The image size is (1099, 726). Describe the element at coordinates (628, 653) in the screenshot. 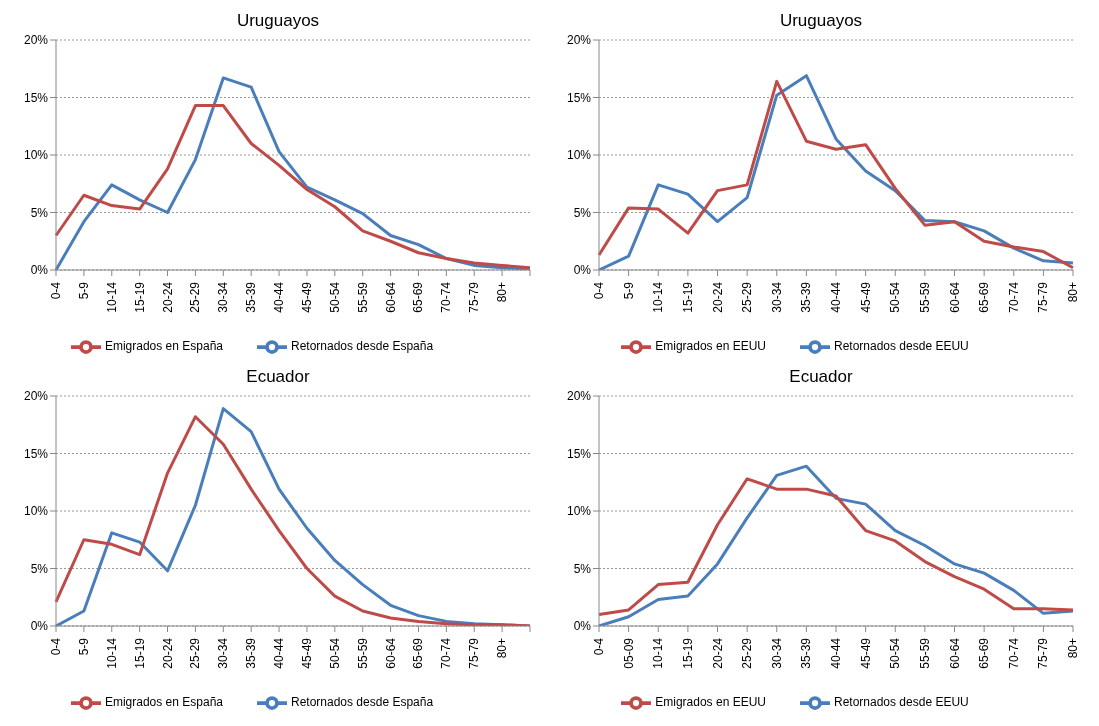

I see `x-tick-label: 05-09` at that location.